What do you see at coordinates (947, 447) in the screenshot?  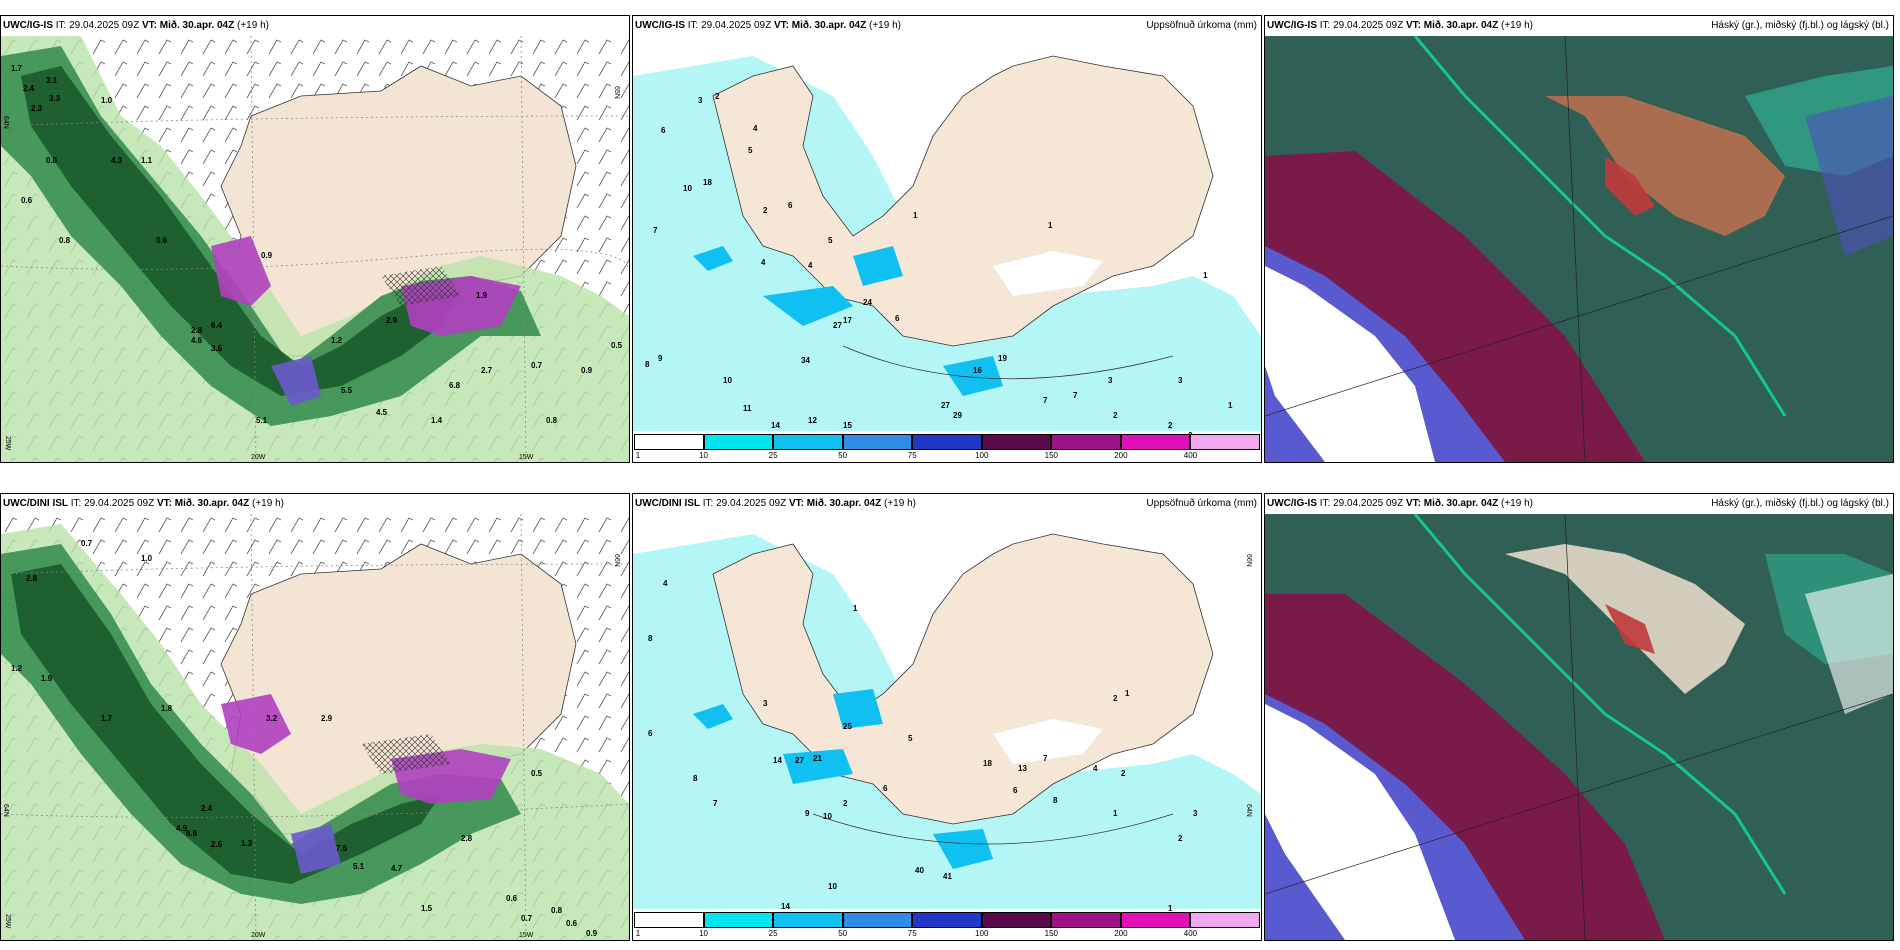 I see `colorbar: 1 10 25 50 75 100 150 200 400` at bounding box center [947, 447].